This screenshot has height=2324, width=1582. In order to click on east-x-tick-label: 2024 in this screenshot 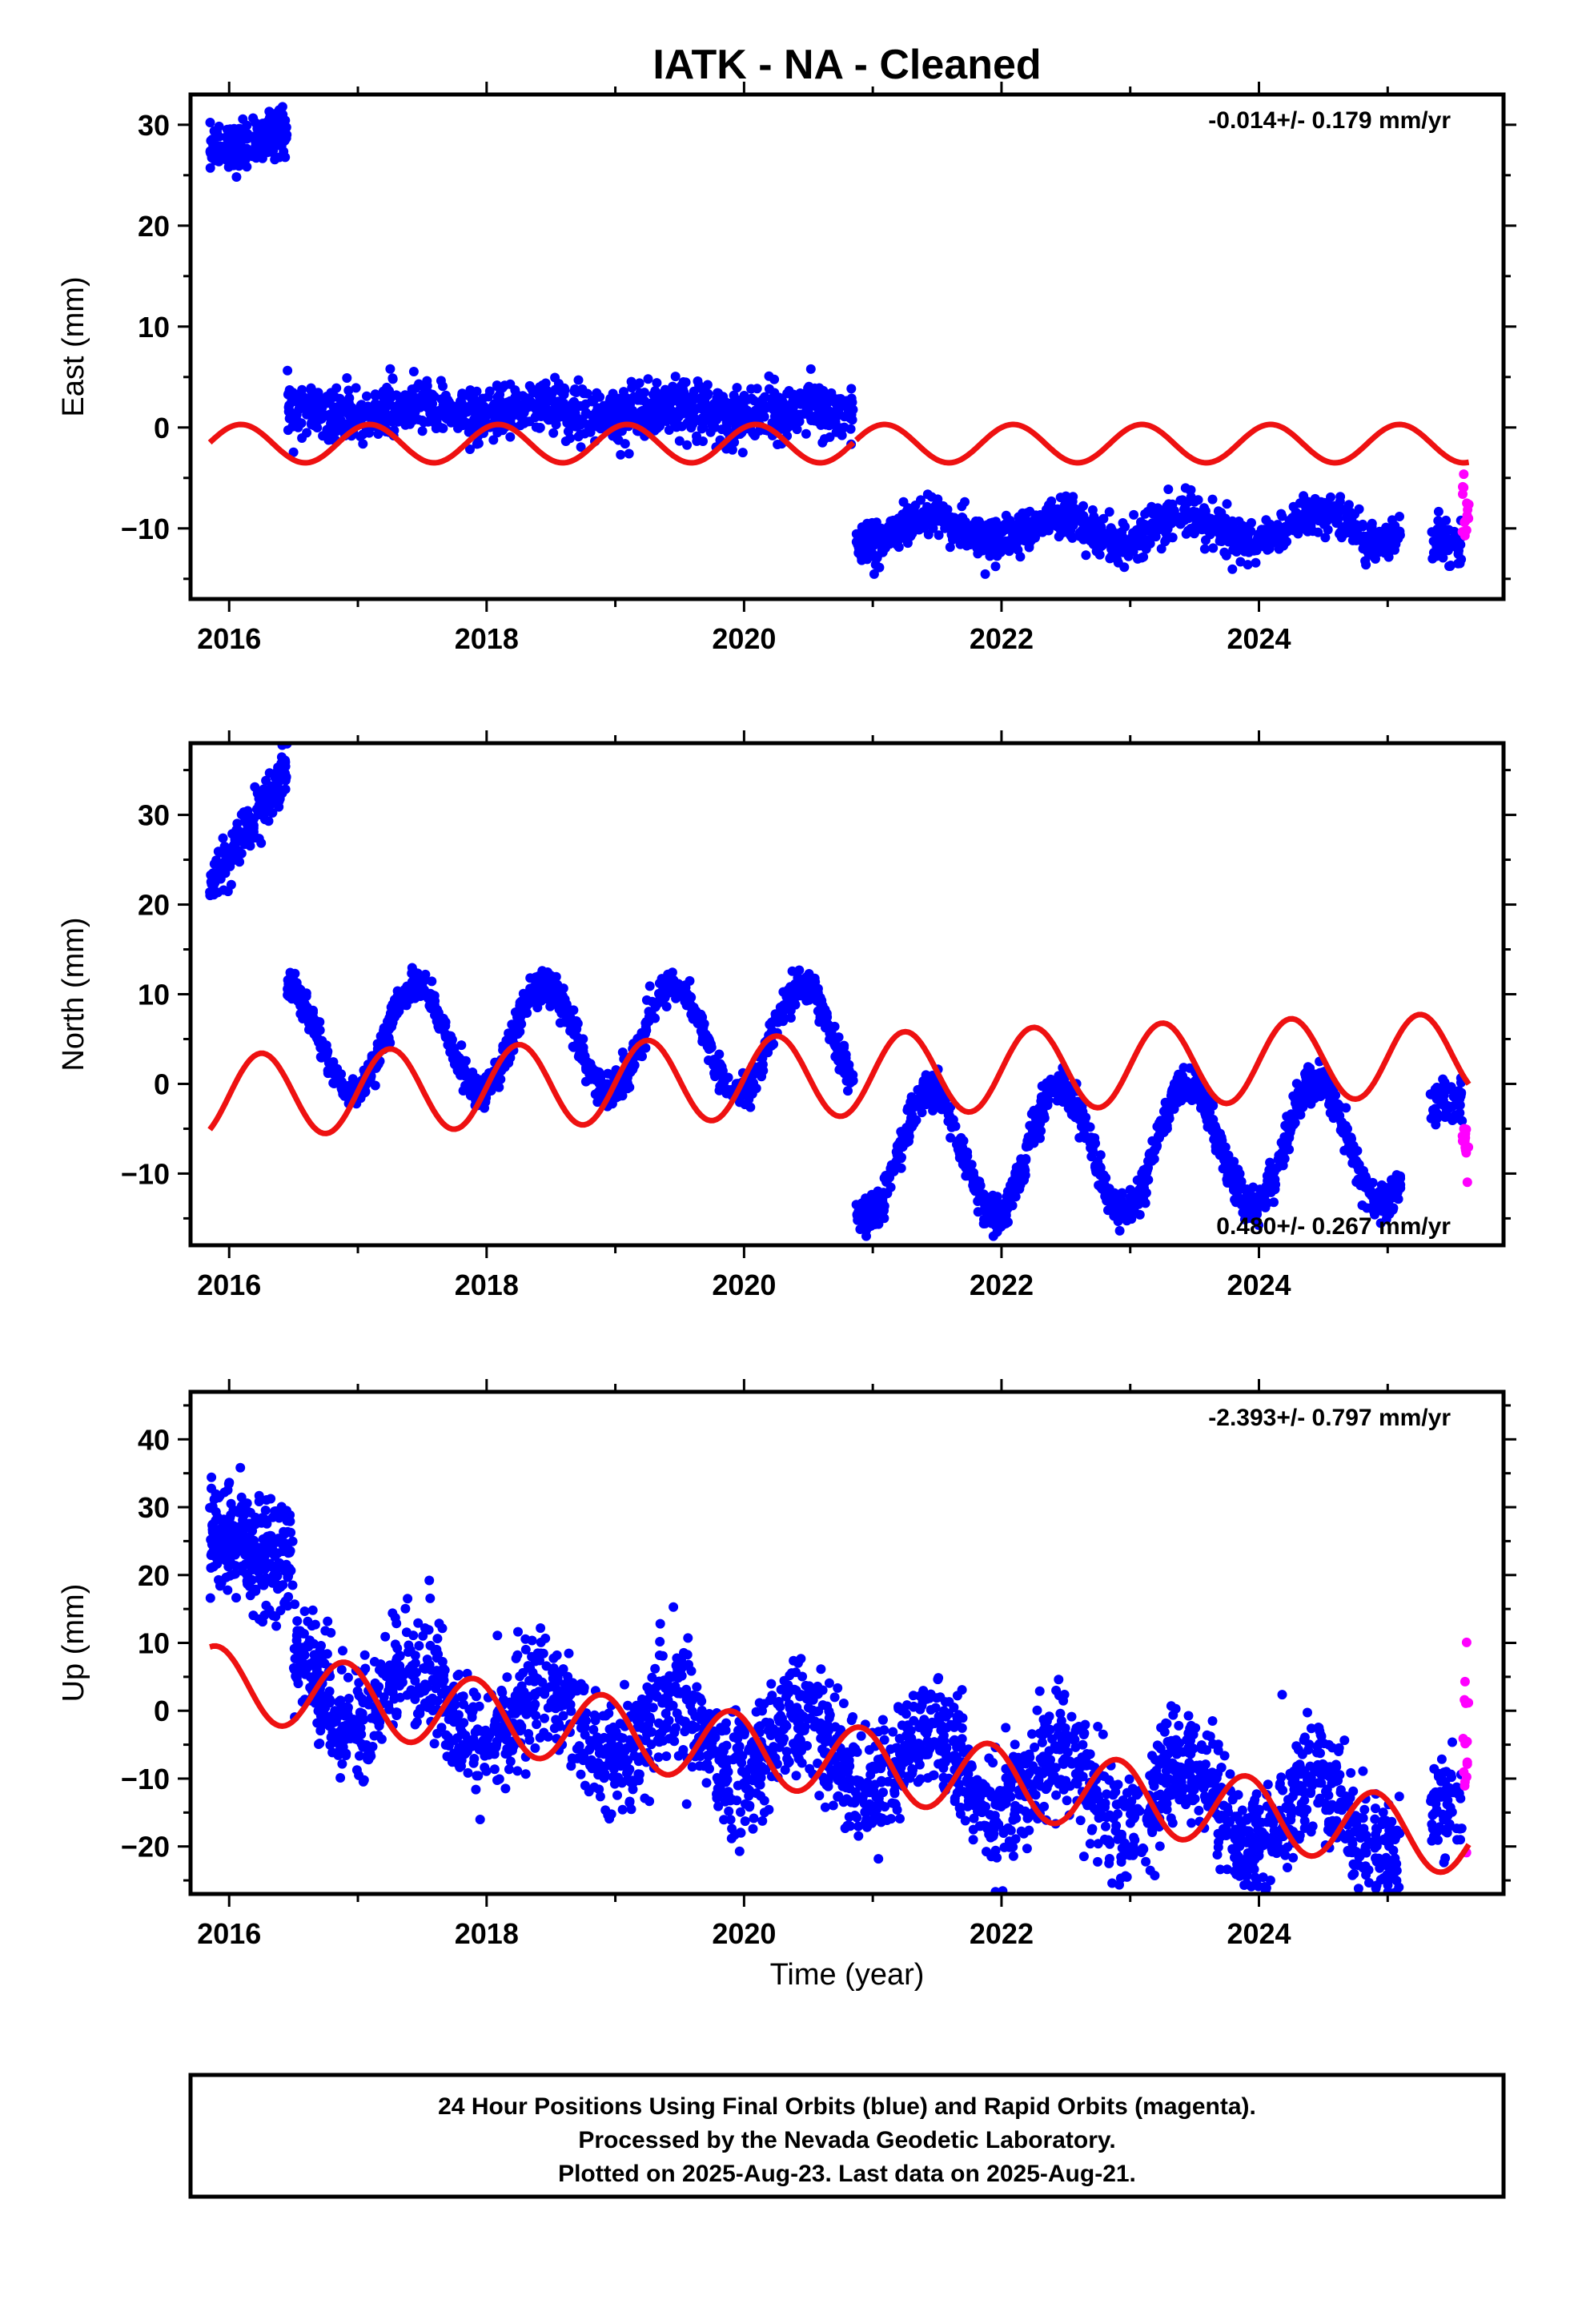, I will do `click(1259, 638)`.